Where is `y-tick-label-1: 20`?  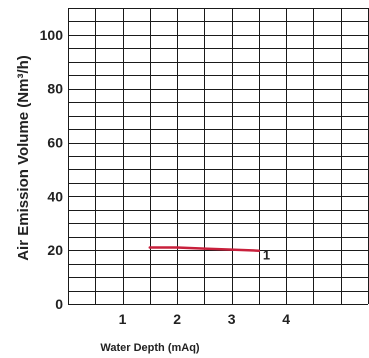 y-tick-label-1: 20 is located at coordinates (55, 250).